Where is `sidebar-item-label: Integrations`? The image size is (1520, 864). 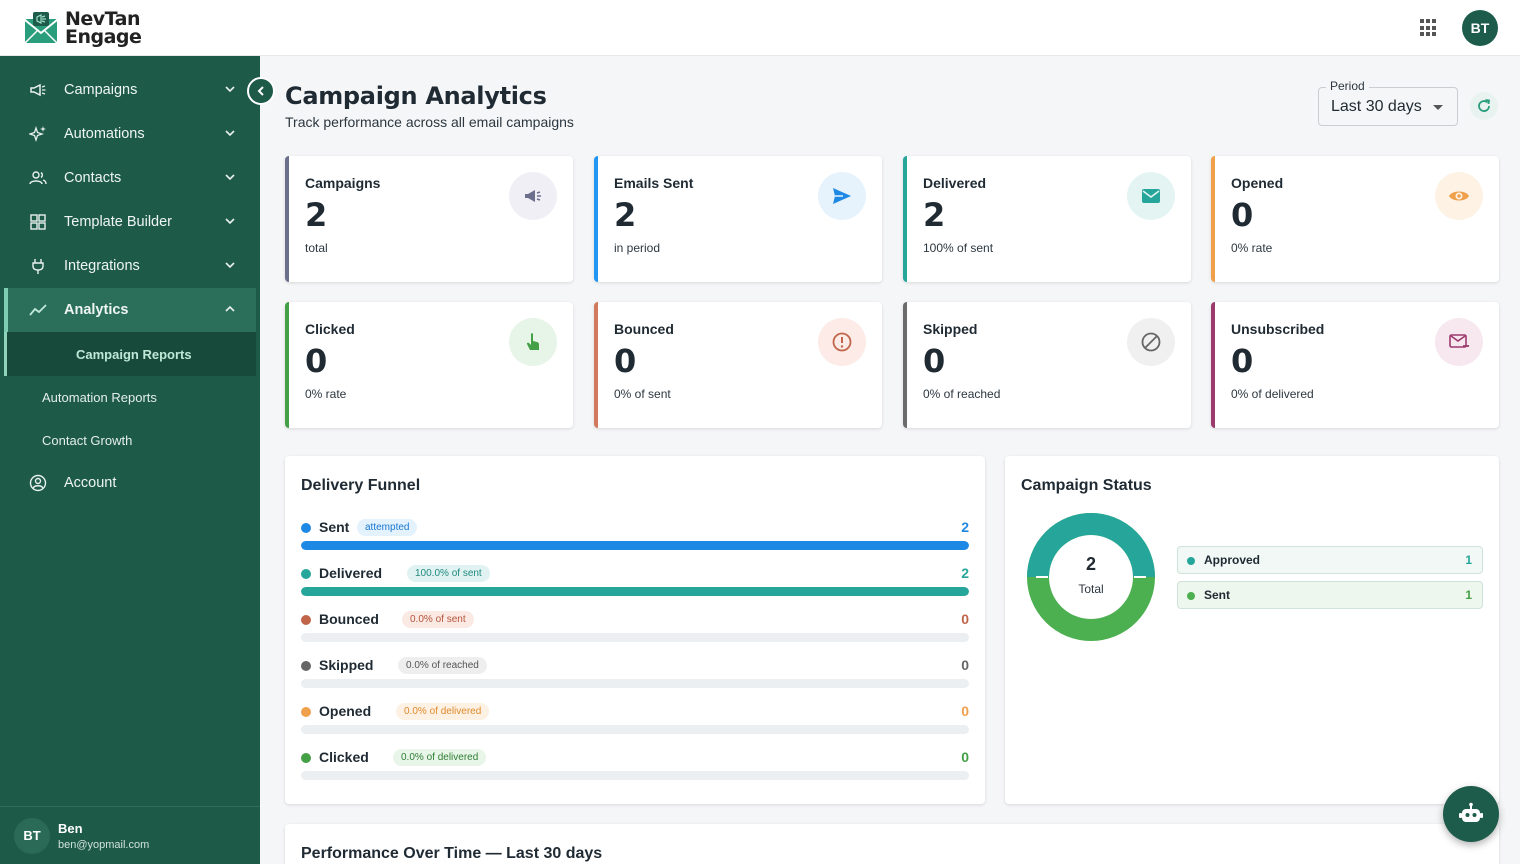
sidebar-item-label: Integrations is located at coordinates (102, 266).